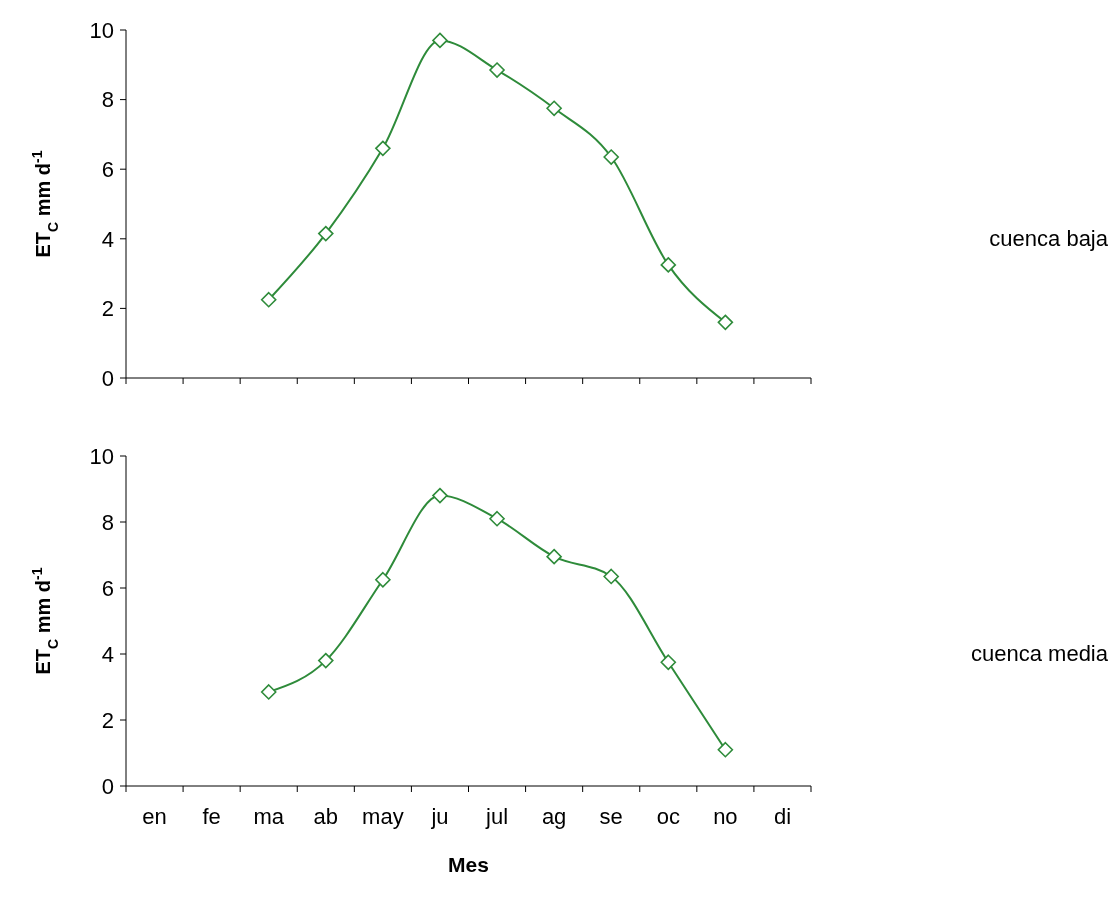  I want to click on x-tick-label: di, so click(782, 816).